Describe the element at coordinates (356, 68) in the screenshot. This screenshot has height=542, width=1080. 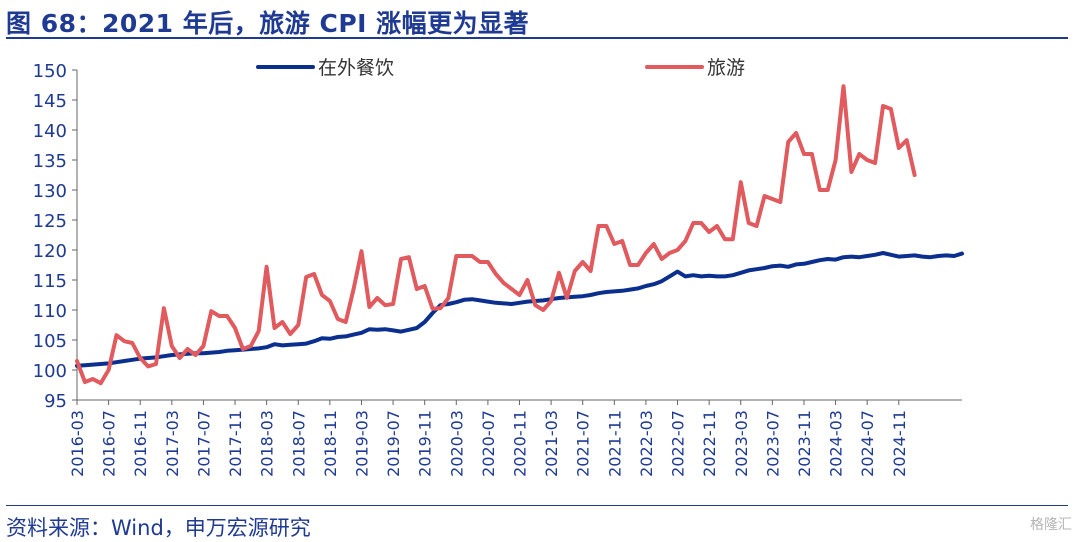
I see `legend-label-1: 在外餐饮` at that location.